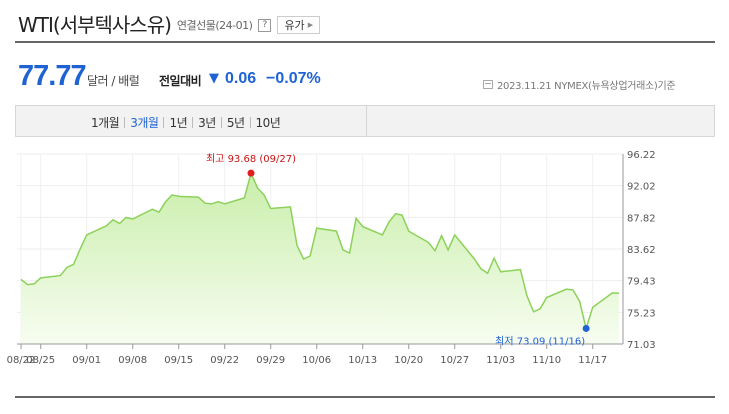 This screenshot has width=729, height=414. What do you see at coordinates (265, 25) in the screenshot?
I see `question-icon: ?` at bounding box center [265, 25].